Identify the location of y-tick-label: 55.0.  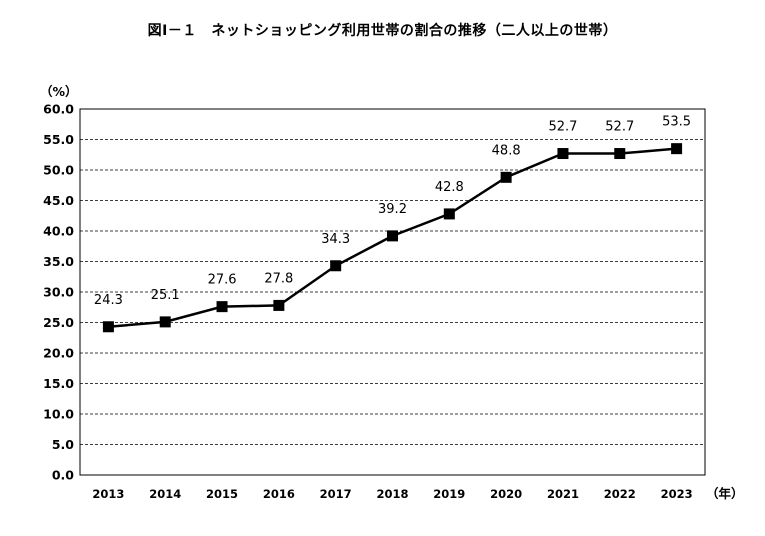
(58, 139).